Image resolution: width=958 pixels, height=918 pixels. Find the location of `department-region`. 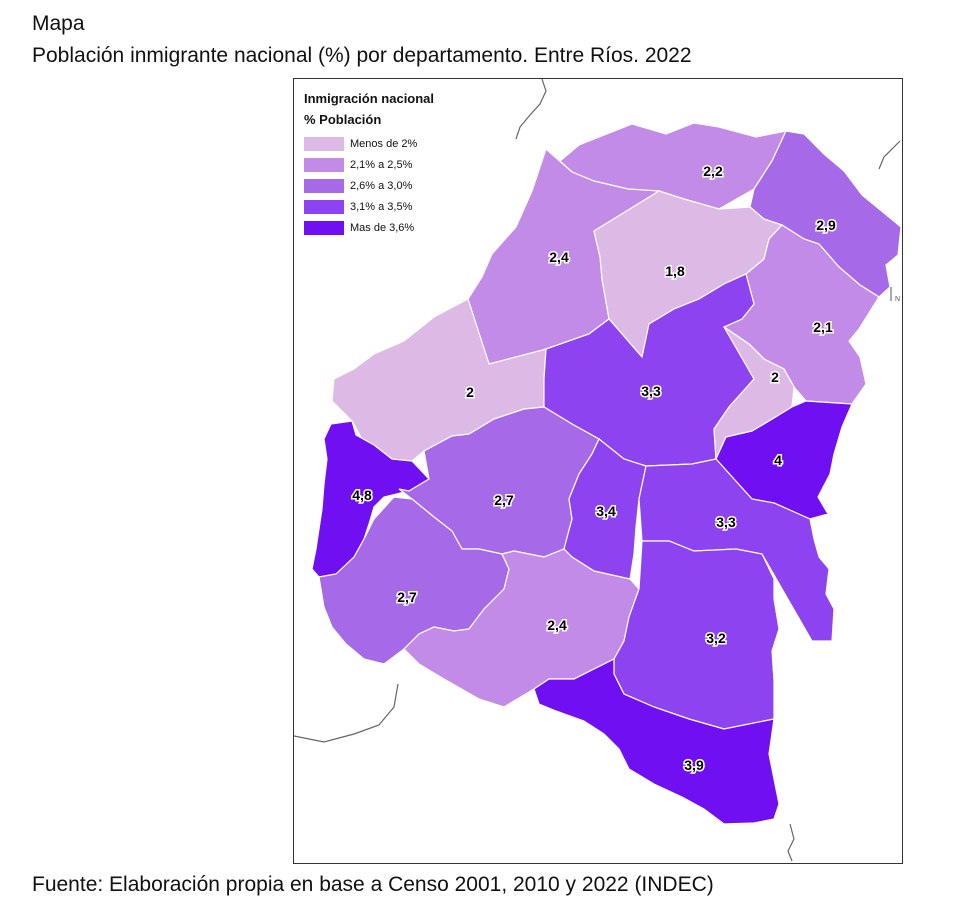

department-region is located at coordinates (656, 741).